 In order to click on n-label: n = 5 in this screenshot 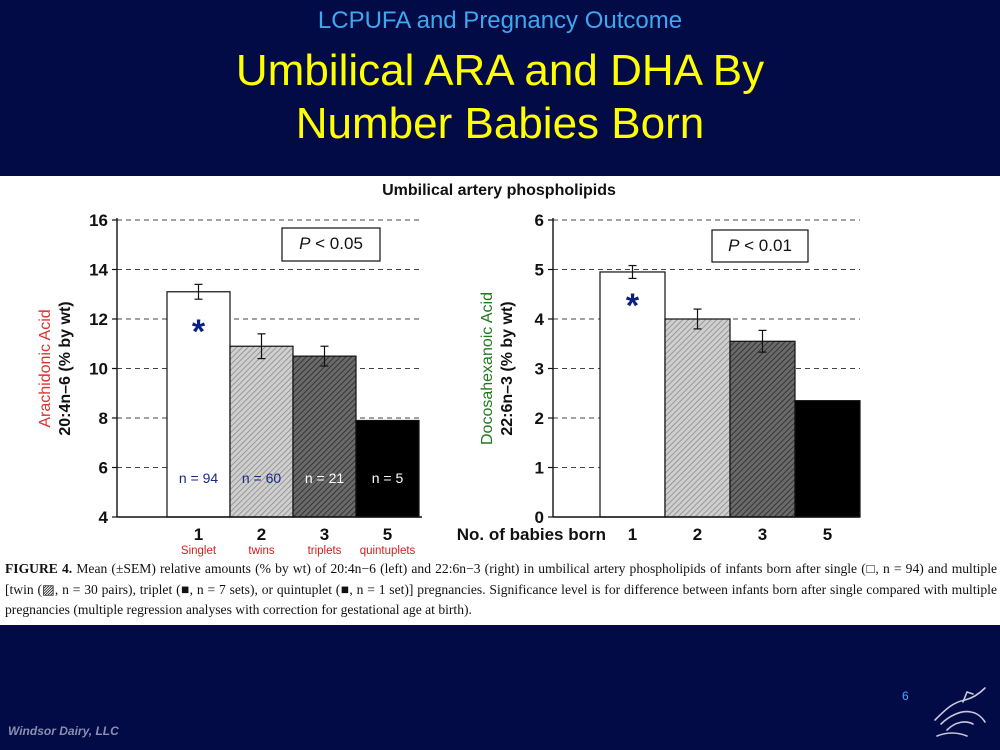, I will do `click(388, 478)`.